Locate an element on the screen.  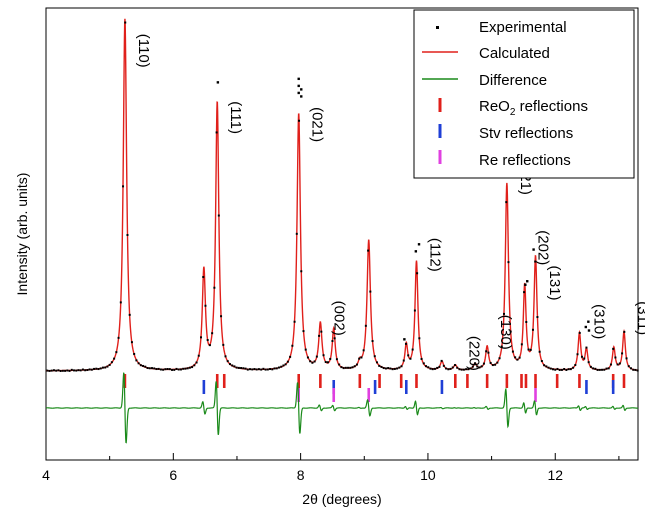
peak-label: (130) is located at coordinates (505, 332).